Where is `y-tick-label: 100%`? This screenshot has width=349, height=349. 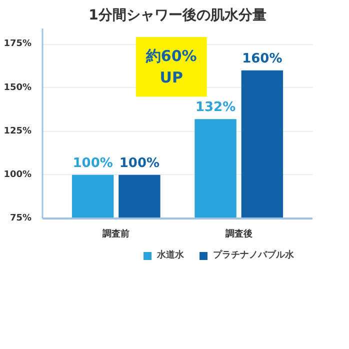
y-tick-label: 100% is located at coordinates (18, 175).